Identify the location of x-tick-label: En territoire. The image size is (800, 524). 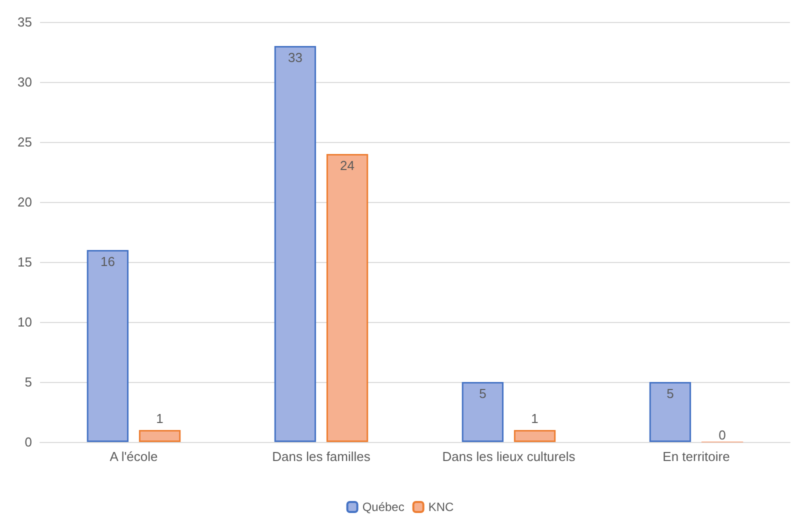
(696, 456).